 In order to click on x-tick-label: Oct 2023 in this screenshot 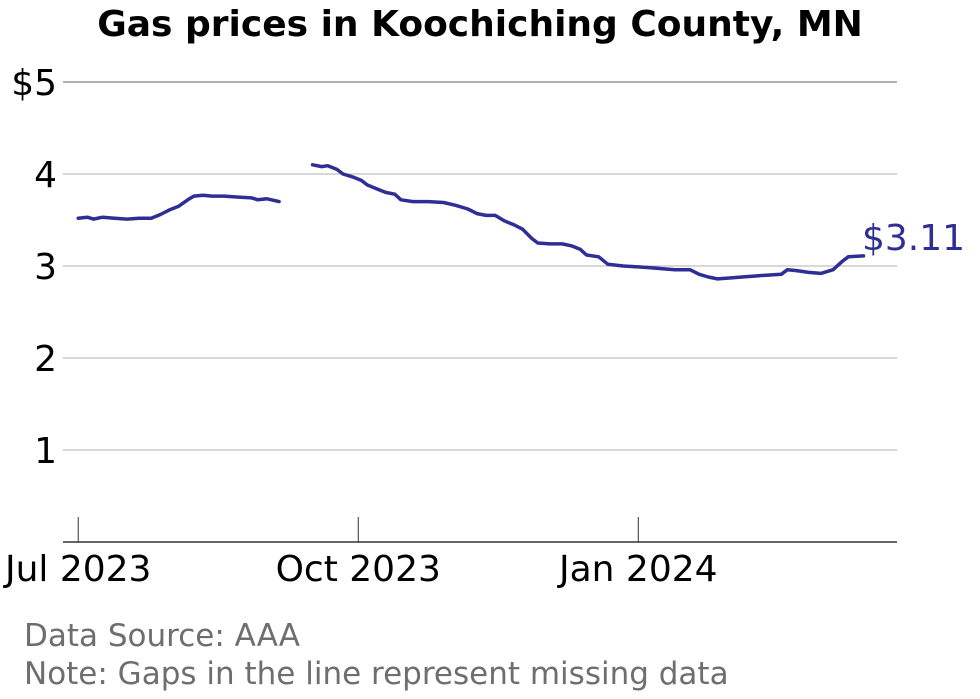, I will do `click(358, 569)`.